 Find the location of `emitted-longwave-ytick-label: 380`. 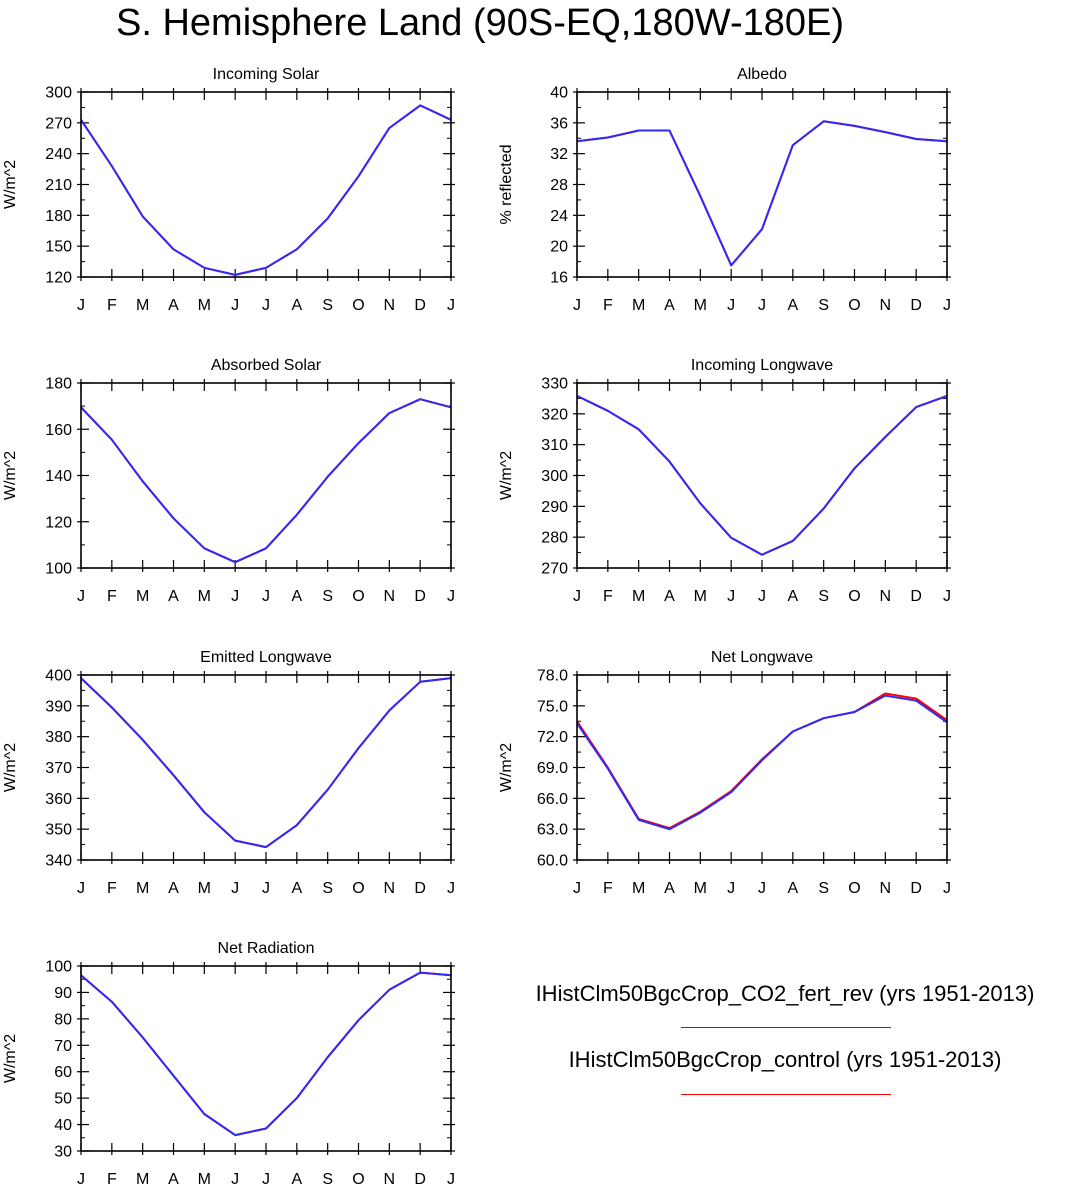

emitted-longwave-ytick-label: 380 is located at coordinates (58, 737).